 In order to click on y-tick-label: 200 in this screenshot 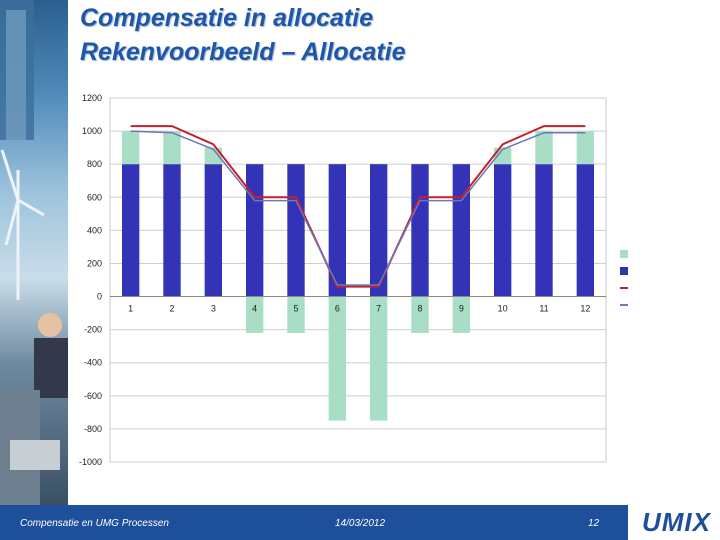, I will do `click(94, 263)`.